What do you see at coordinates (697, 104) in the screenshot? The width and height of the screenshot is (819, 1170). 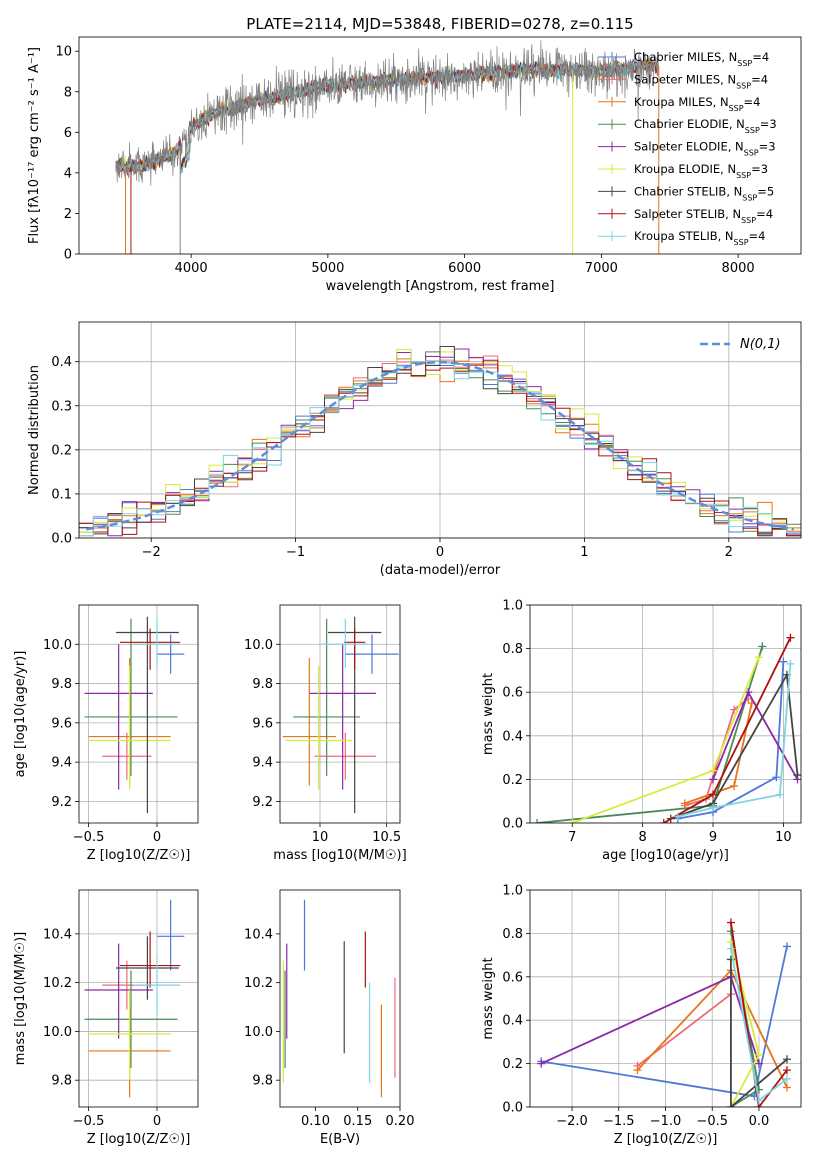 I see `legend-label: Kroupa MILES, NSSP=4` at bounding box center [697, 104].